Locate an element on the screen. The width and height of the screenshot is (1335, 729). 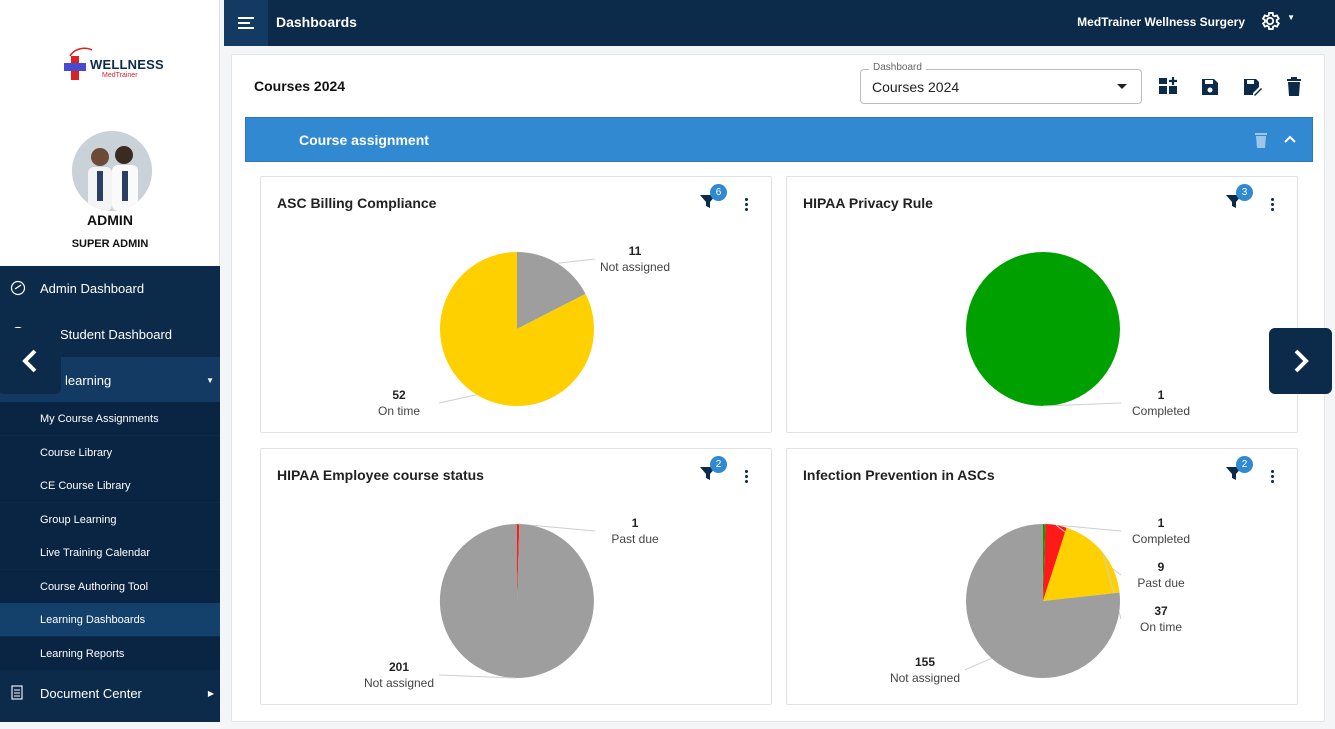
previous-arrow-button is located at coordinates (30, 361).